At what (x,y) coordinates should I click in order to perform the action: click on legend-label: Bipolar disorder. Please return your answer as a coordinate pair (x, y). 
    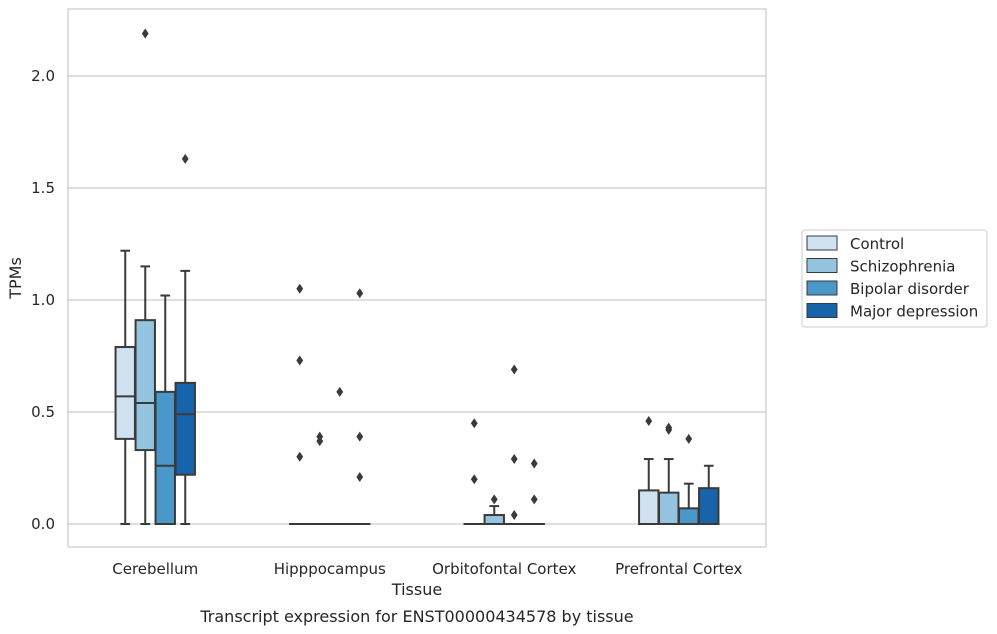
    Looking at the image, I should click on (910, 289).